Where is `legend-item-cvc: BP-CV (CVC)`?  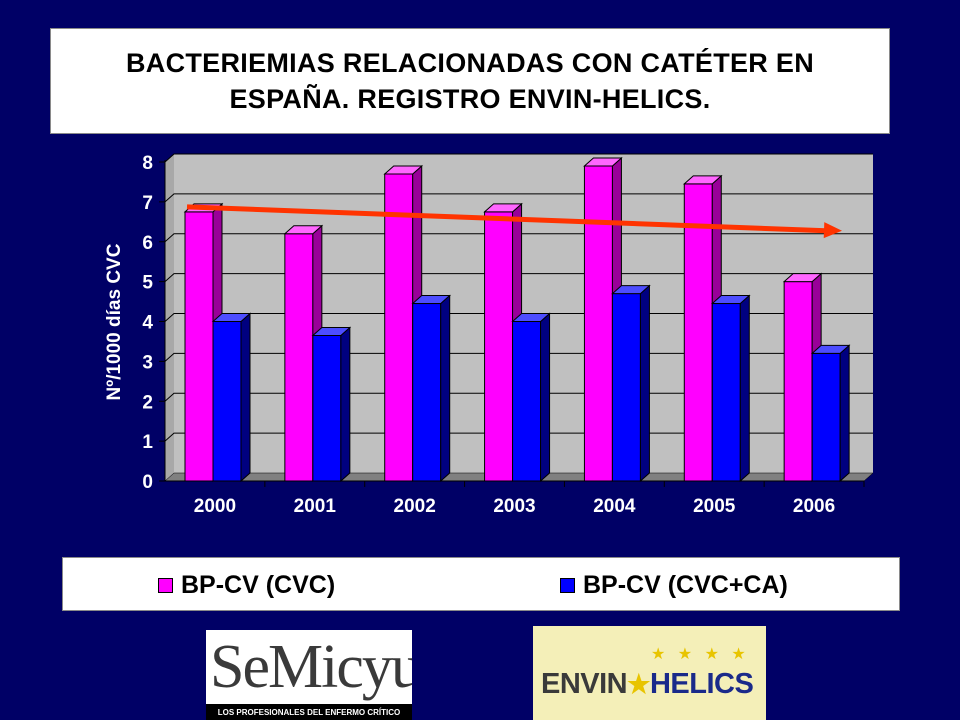 legend-item-cvc: BP-CV (CVC) is located at coordinates (246, 585).